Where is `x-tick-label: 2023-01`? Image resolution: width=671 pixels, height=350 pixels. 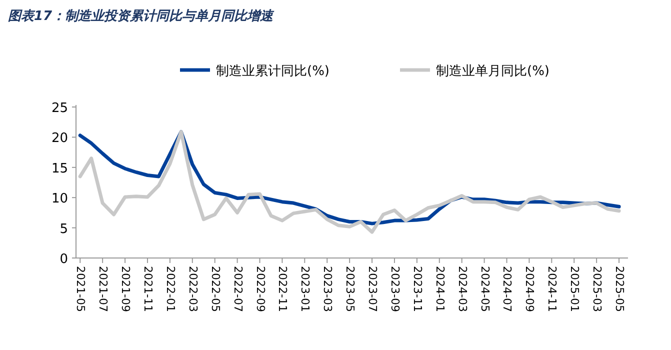 x-tick-label: 2023-01 is located at coordinates (305, 289).